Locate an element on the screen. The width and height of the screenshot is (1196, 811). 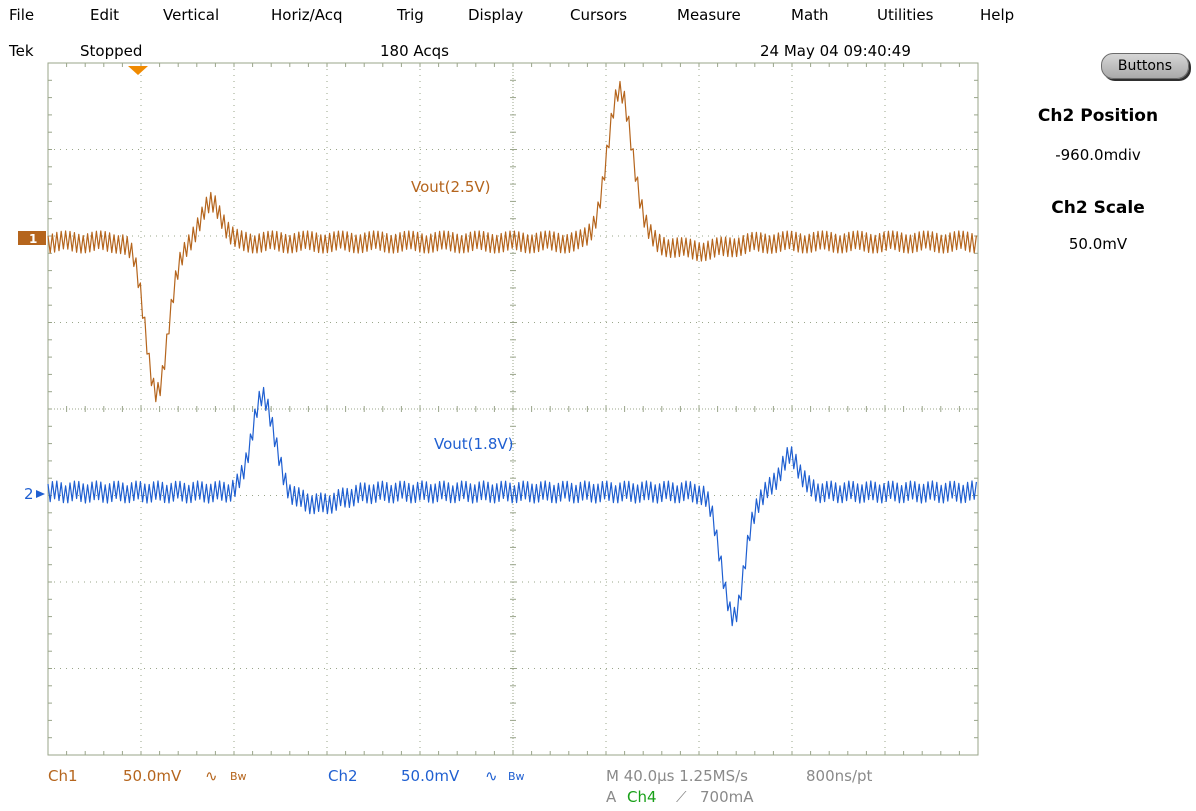
ch1-ground-marker: 1 is located at coordinates (32, 238).